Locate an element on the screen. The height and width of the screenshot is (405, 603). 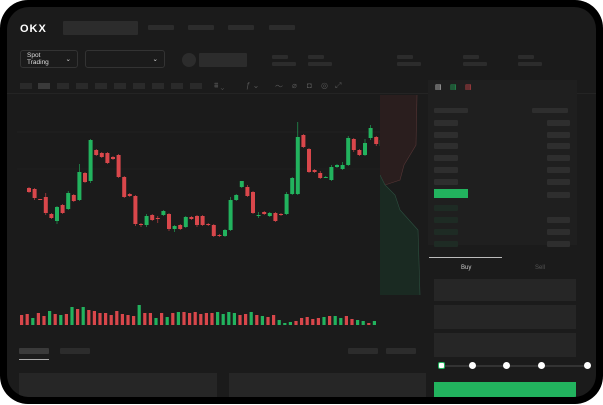
pair-dropdown: ⌄ is located at coordinates (125, 59).